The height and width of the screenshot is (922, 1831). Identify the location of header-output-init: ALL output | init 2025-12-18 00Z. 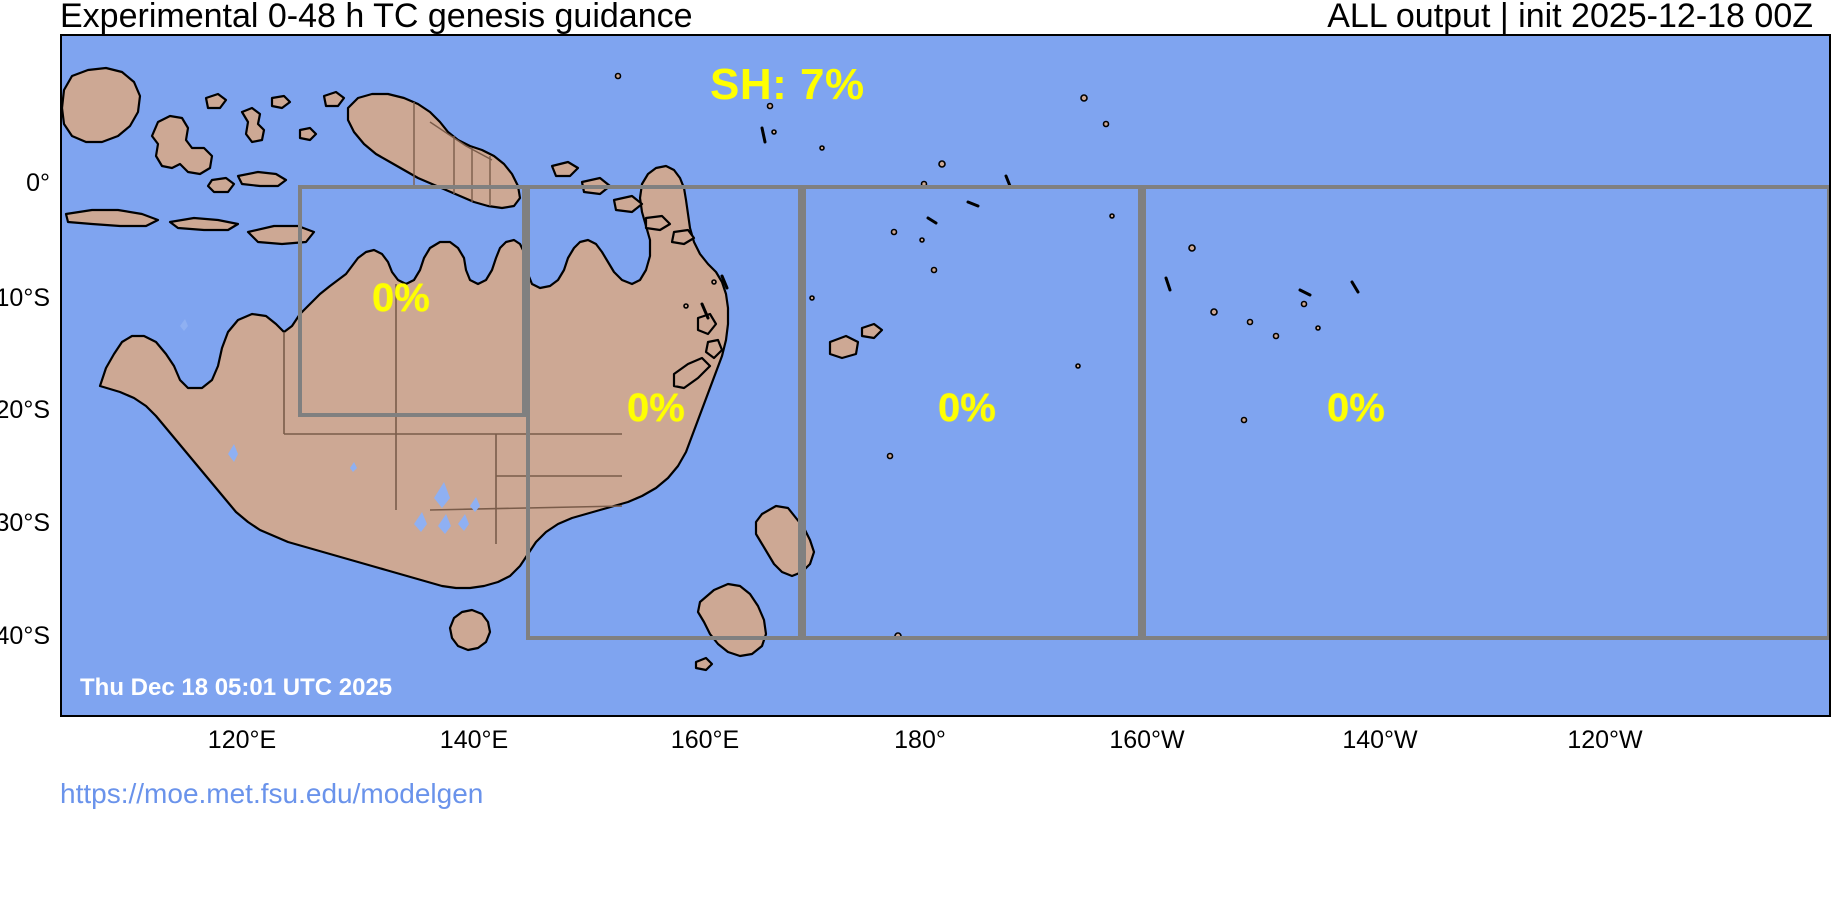
(1570, 17).